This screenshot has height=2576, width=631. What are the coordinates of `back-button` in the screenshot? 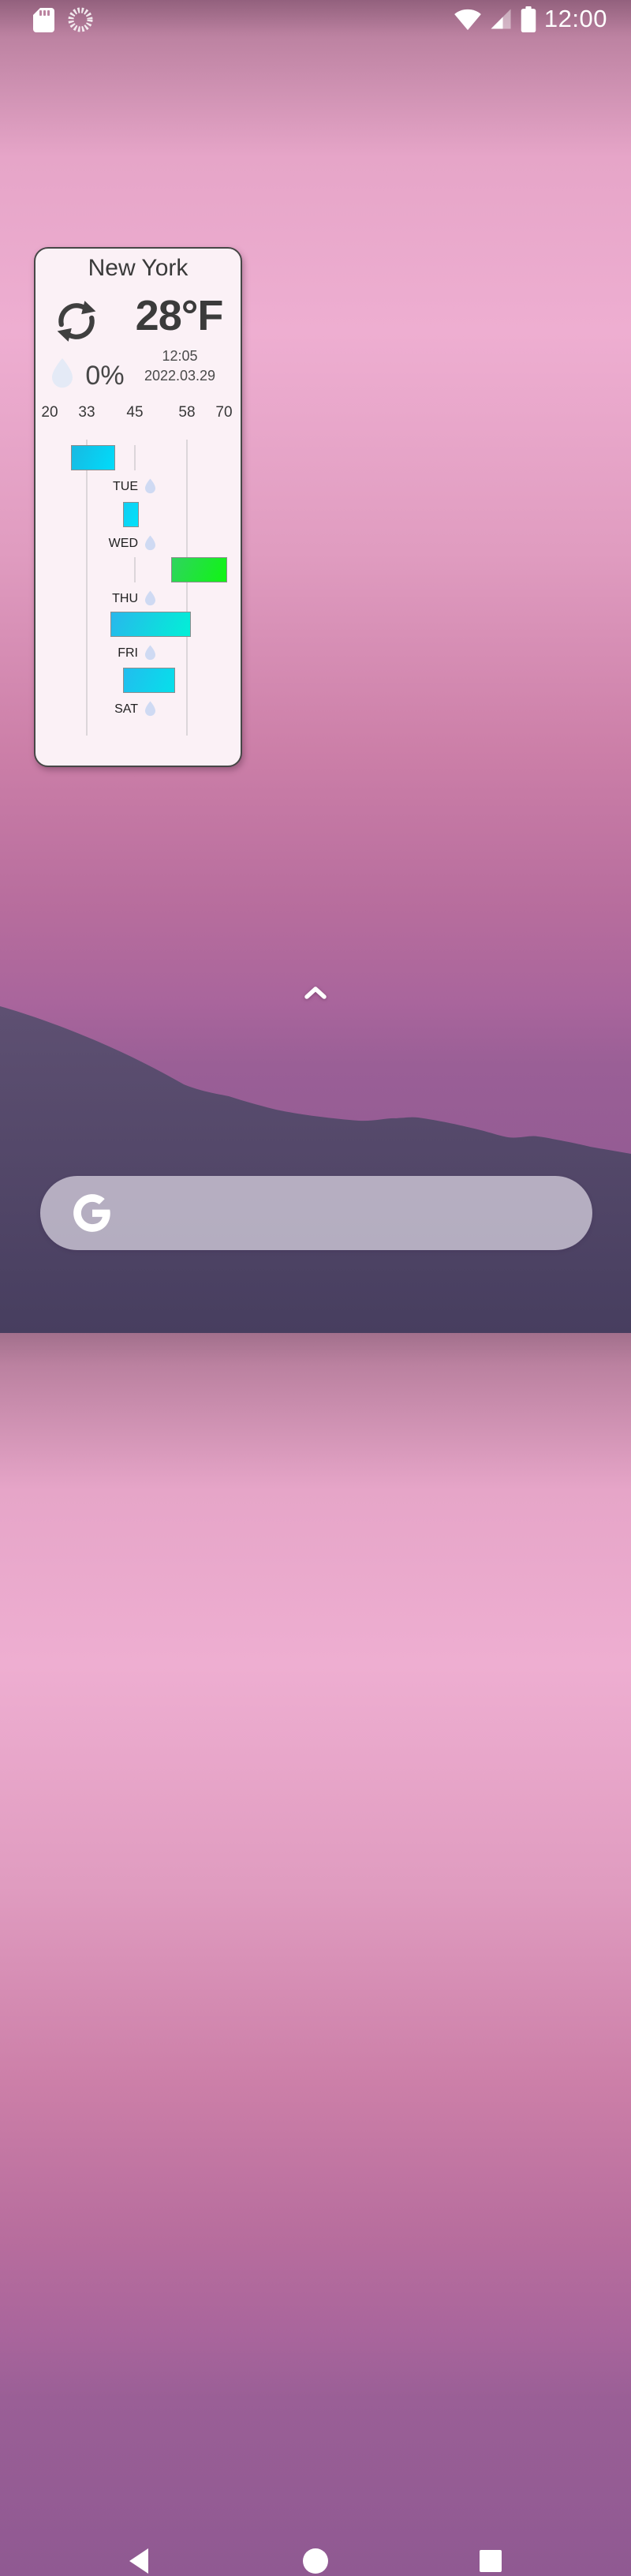 It's located at (141, 2561).